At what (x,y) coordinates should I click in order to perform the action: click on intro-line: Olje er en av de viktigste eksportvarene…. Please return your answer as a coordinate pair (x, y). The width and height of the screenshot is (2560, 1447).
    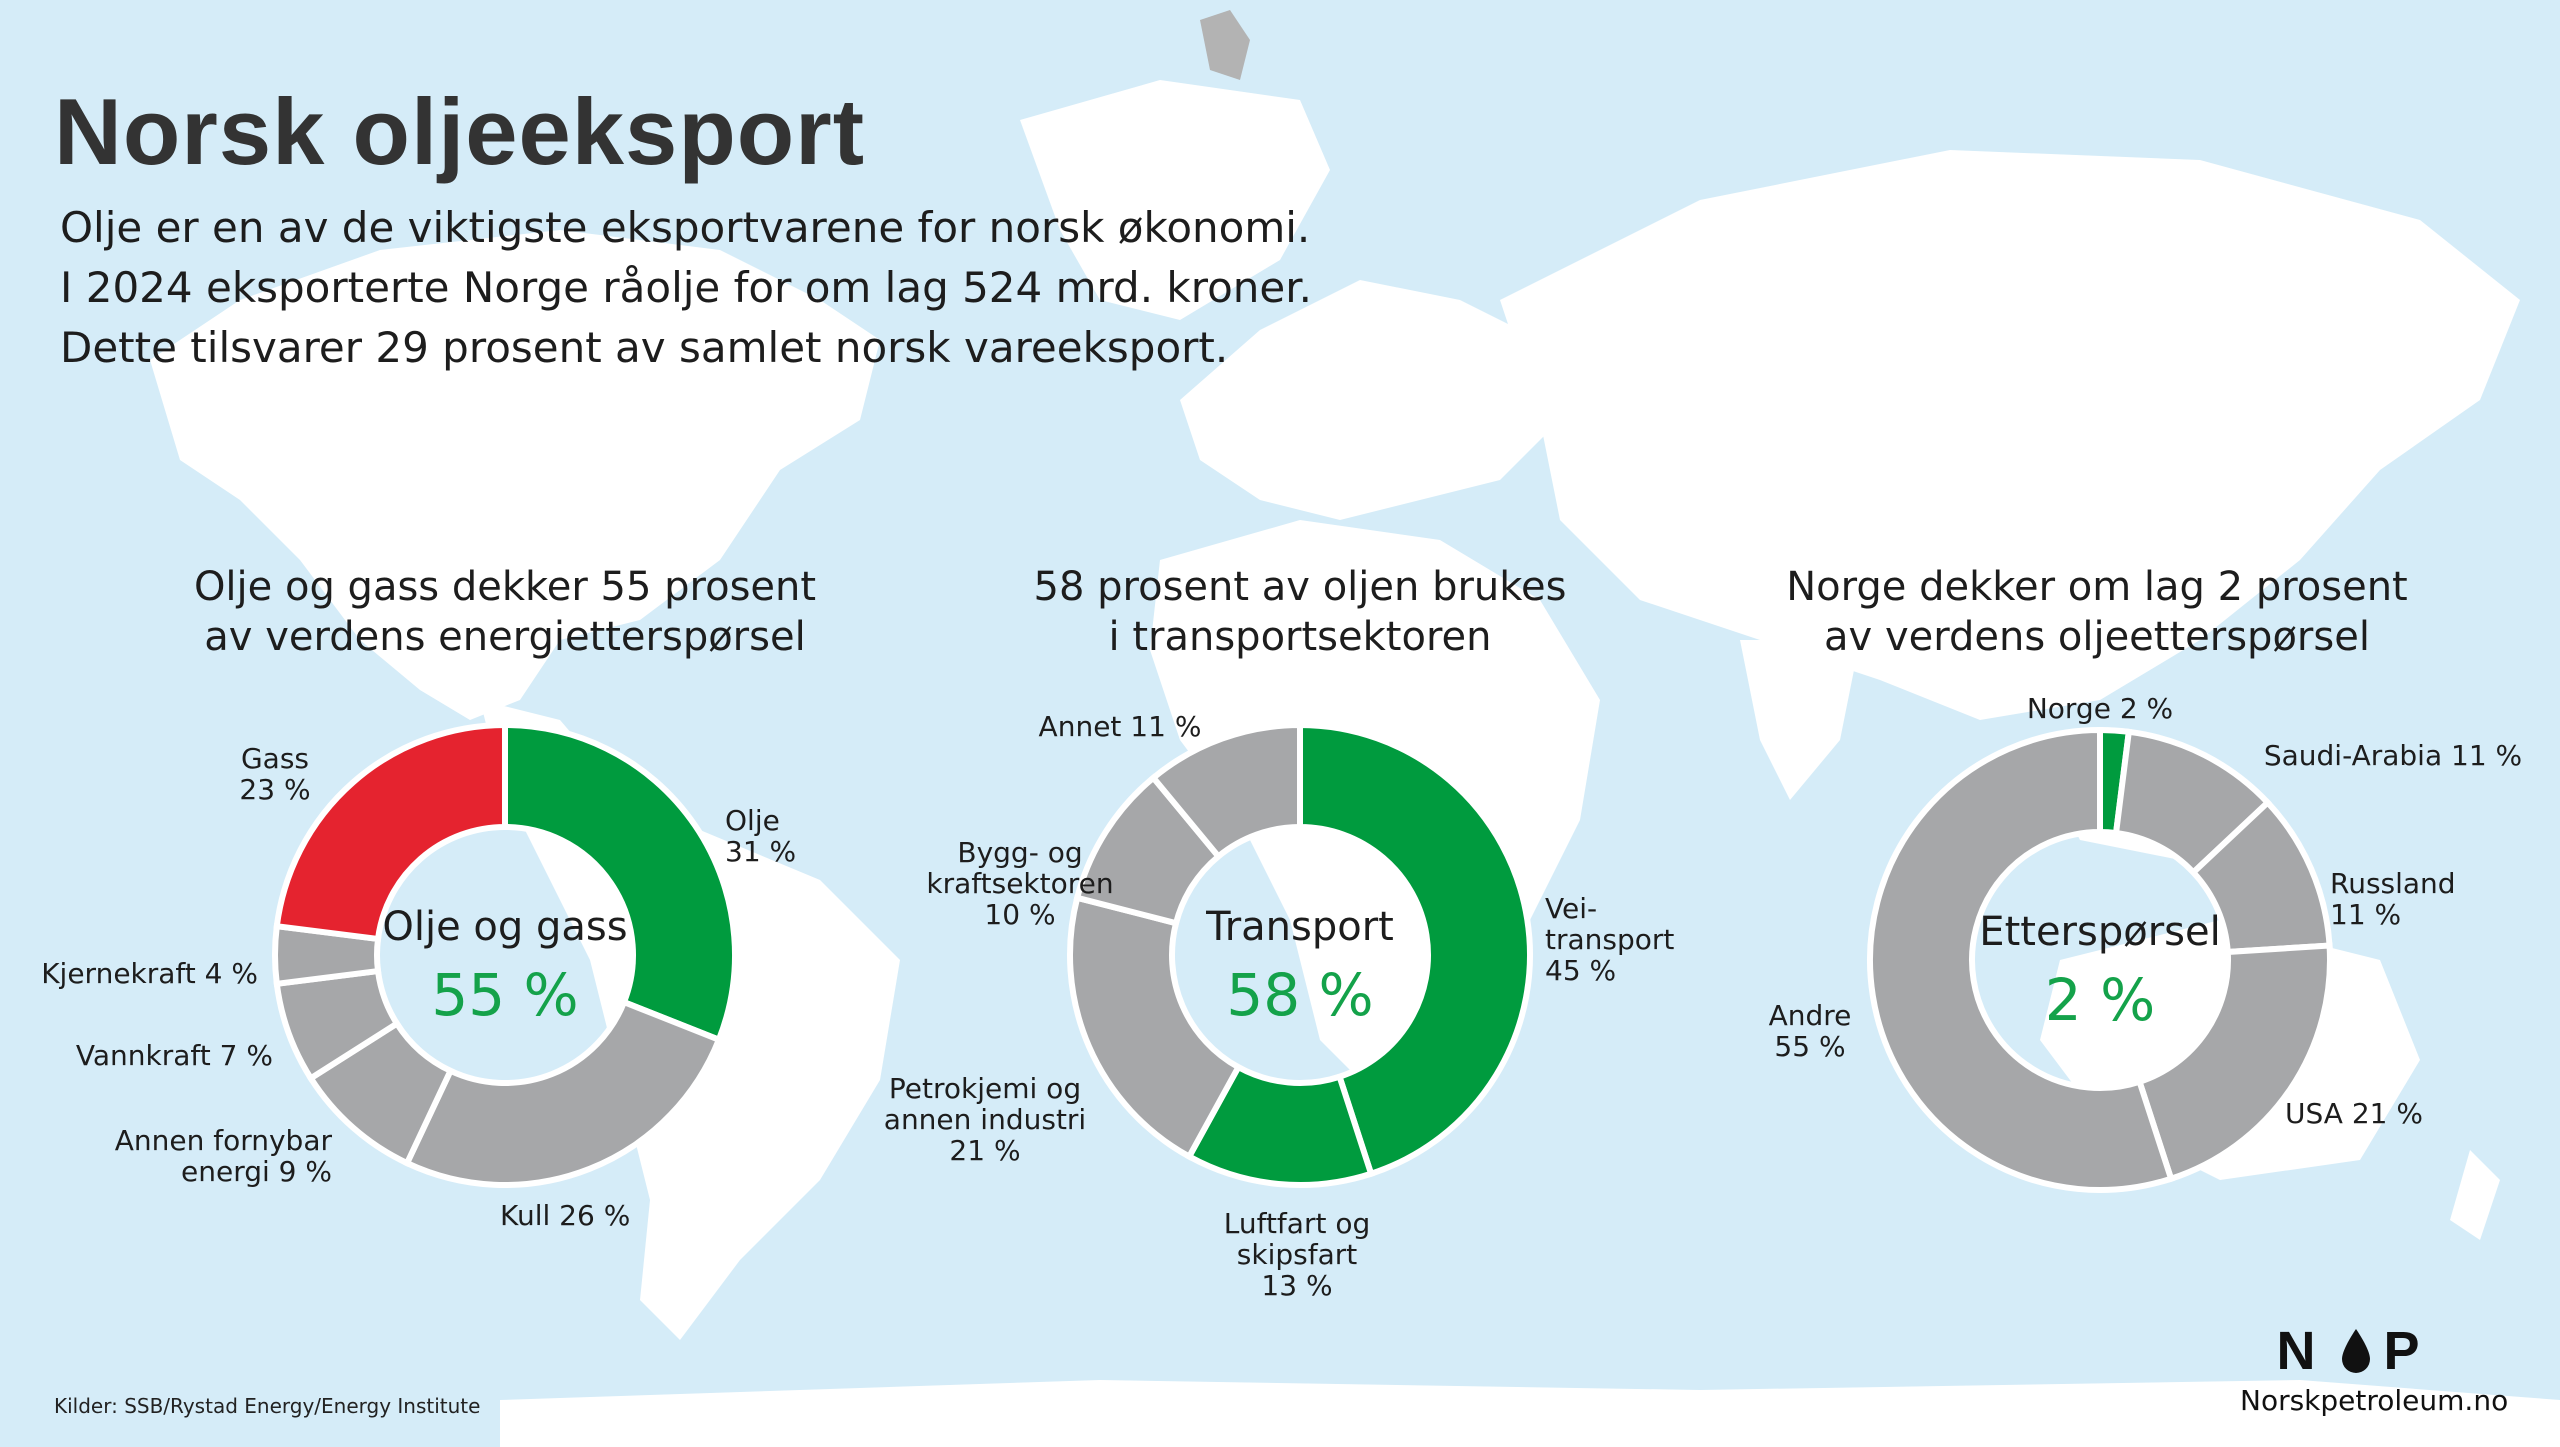
    Looking at the image, I should click on (685, 227).